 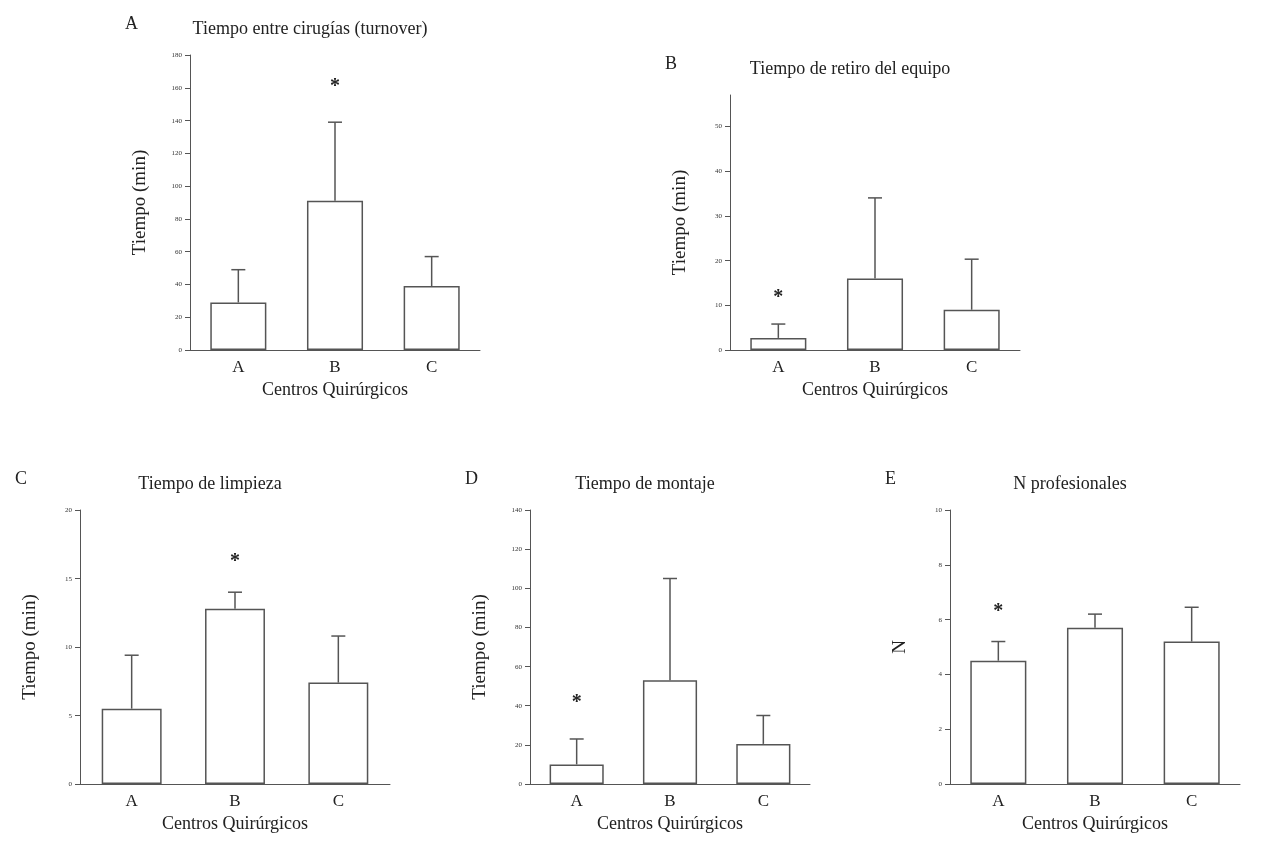 I want to click on text: A, so click(x=131, y=23).